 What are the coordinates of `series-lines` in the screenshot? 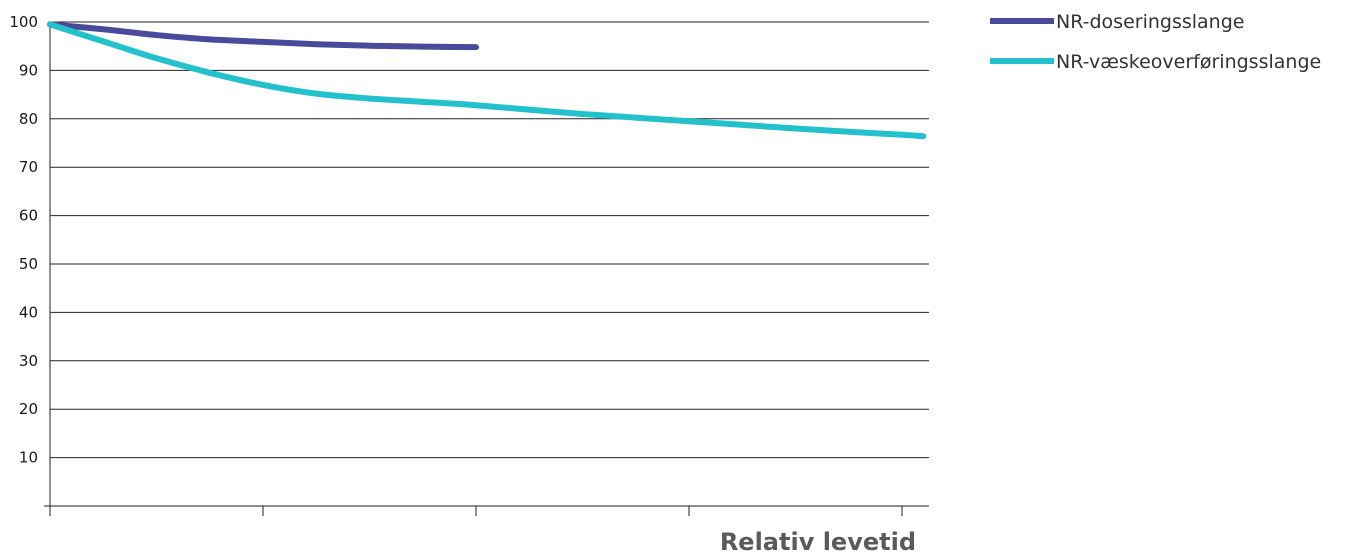 It's located at (487, 80).